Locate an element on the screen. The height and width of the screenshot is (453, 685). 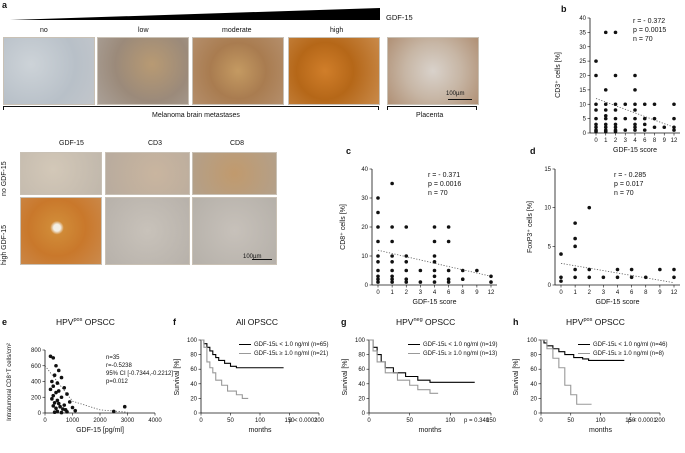
x-tick-label-f: 150 is located at coordinates (289, 421).